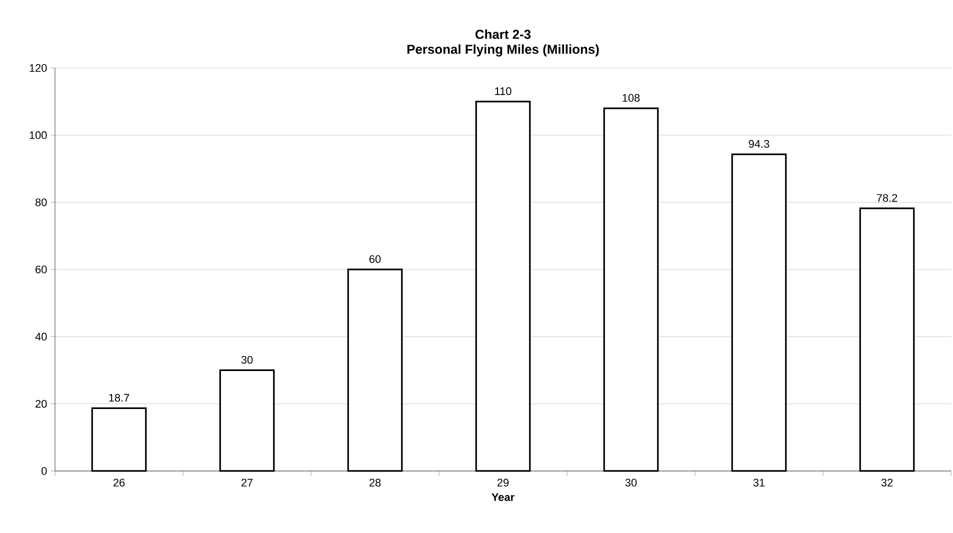  Describe the element at coordinates (503, 482) in the screenshot. I see `x-tick-label: 29` at that location.